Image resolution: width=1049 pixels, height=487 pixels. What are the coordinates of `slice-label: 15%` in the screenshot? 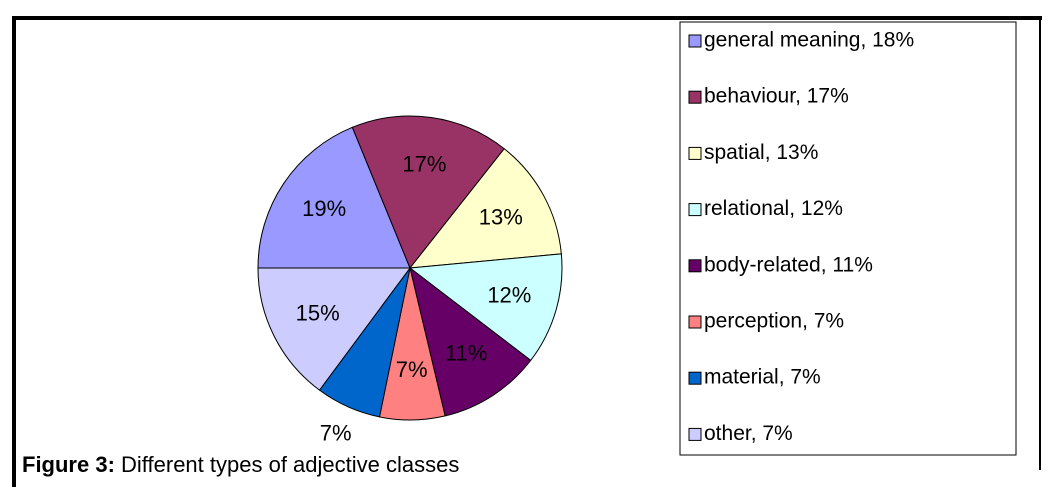 It's located at (318, 312).